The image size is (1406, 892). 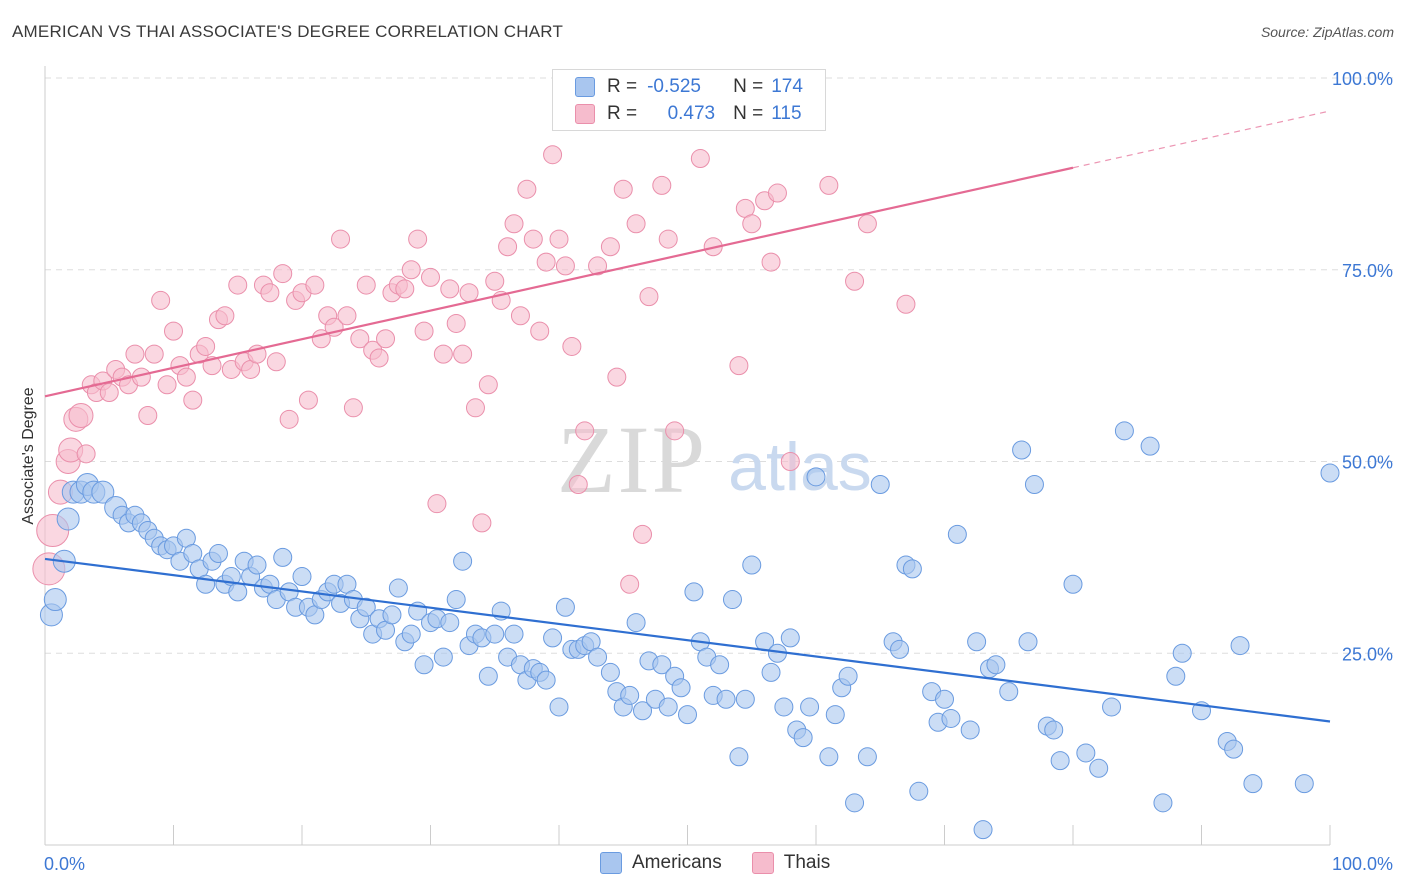 I want to click on series-legend: Americans Thais, so click(x=730, y=863).